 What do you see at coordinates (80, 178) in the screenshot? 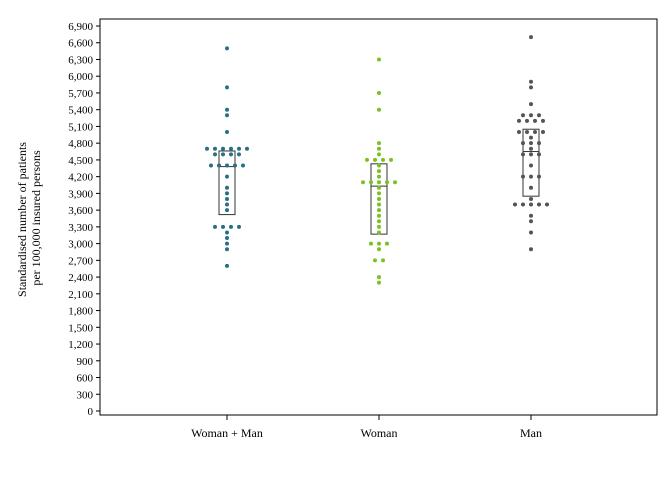
I see `y-tick-label: 4,200` at bounding box center [80, 178].